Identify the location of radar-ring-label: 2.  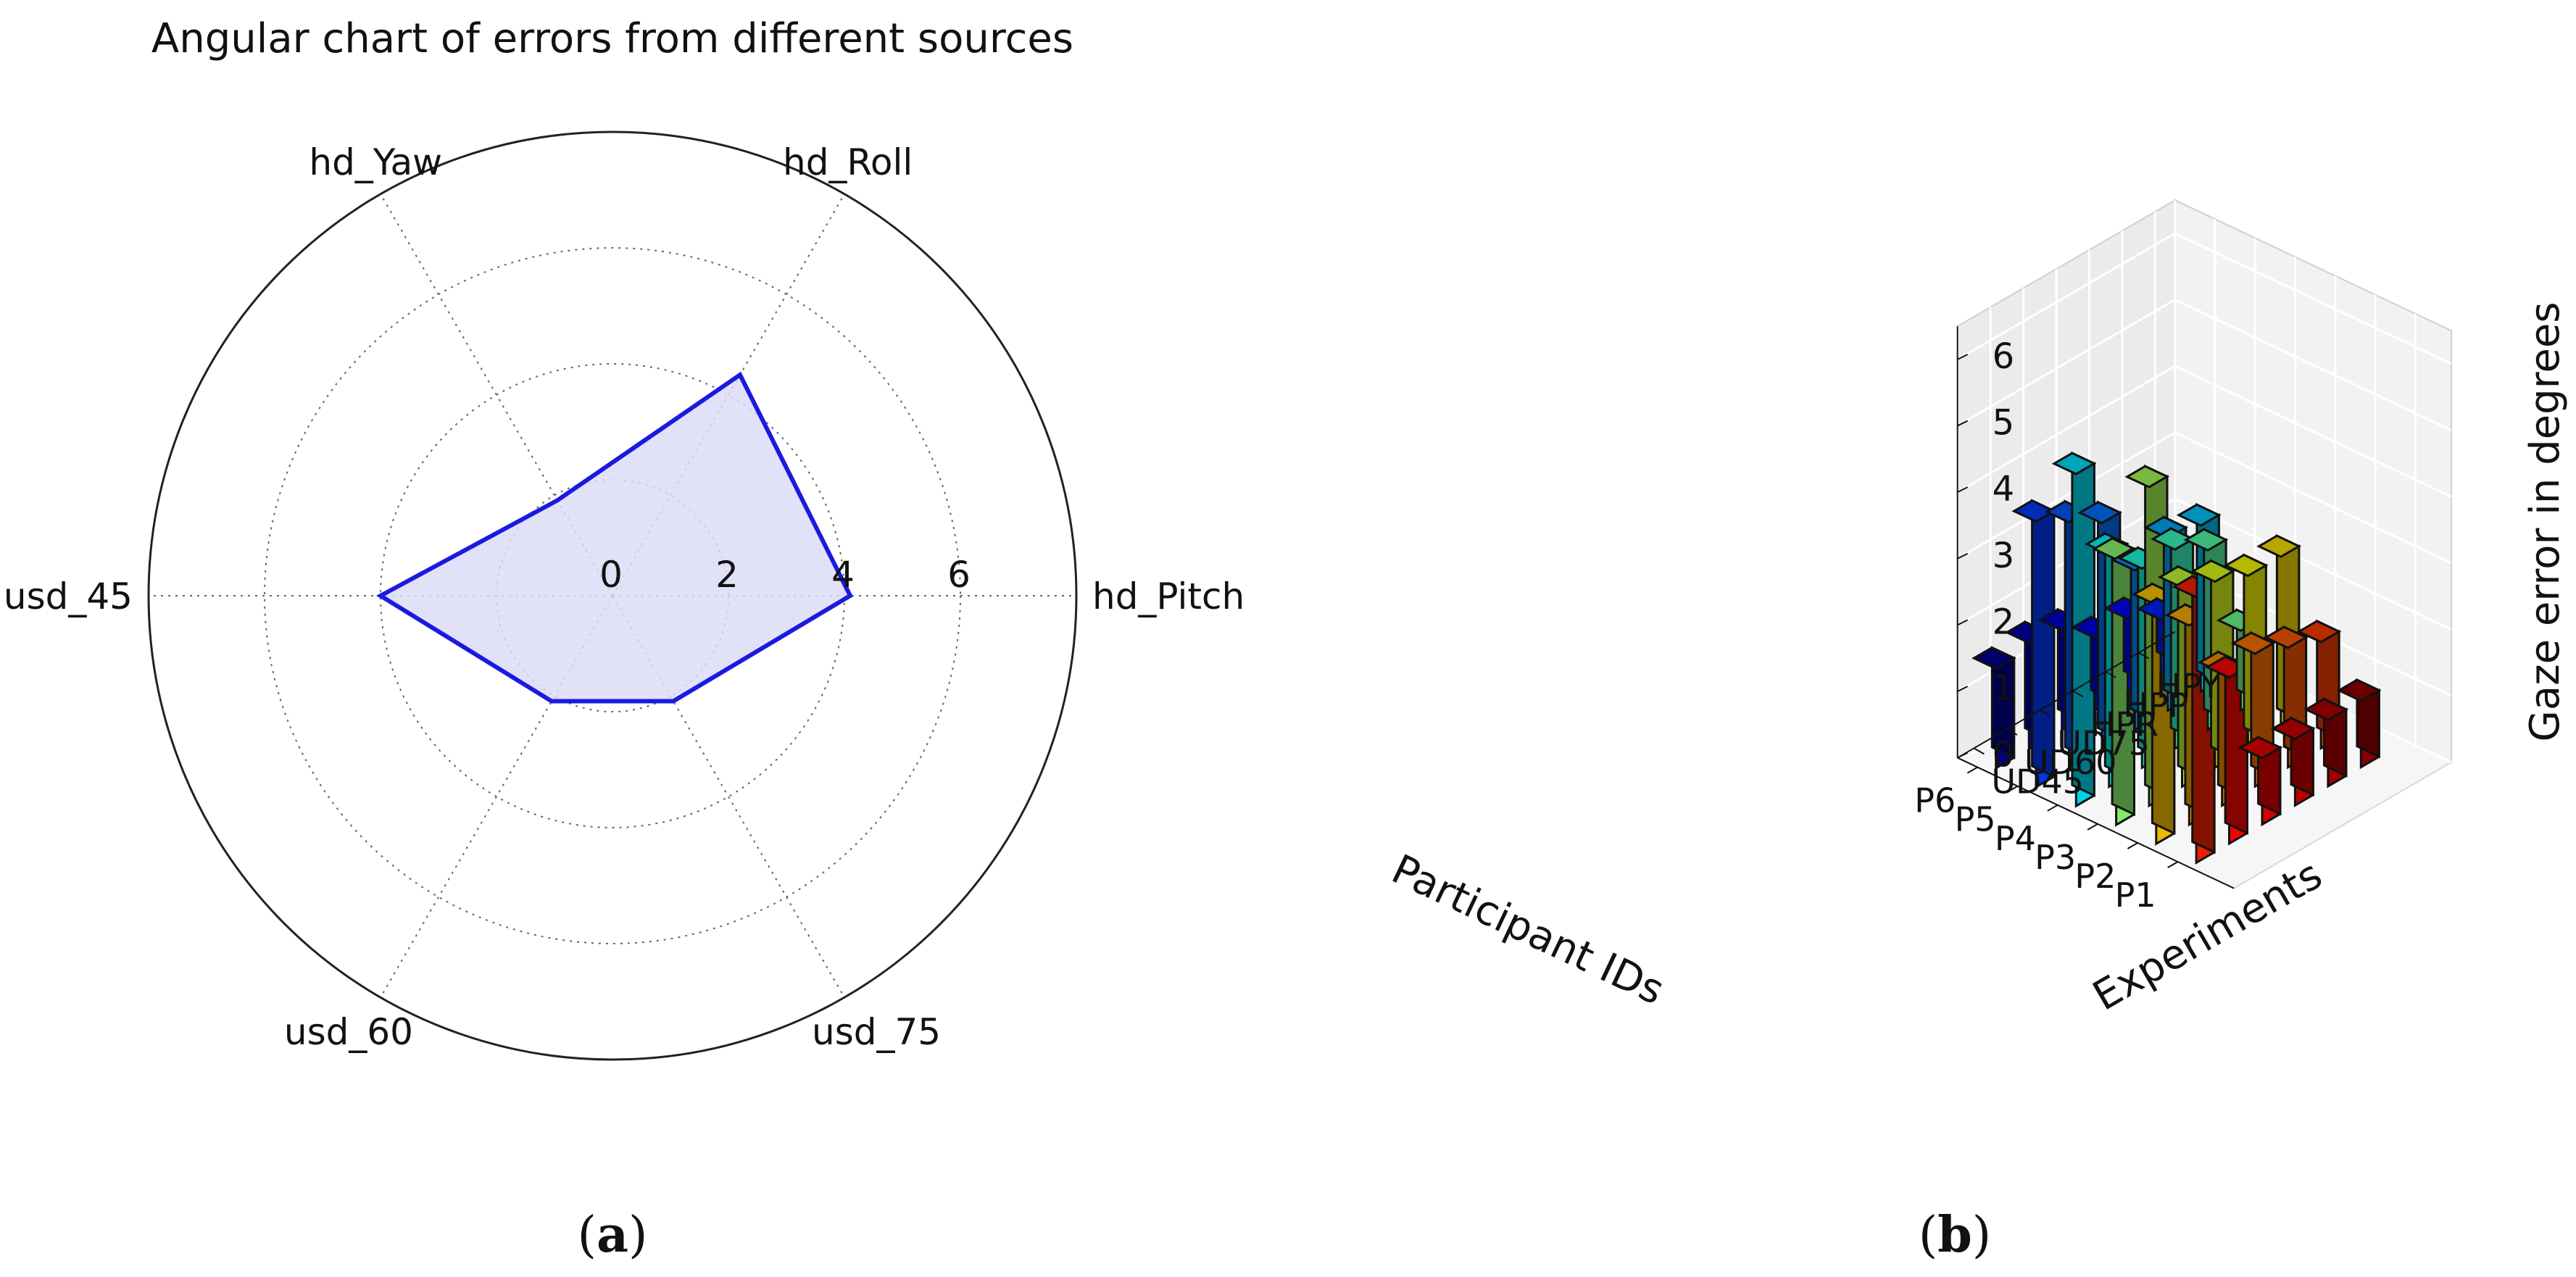
(727, 575).